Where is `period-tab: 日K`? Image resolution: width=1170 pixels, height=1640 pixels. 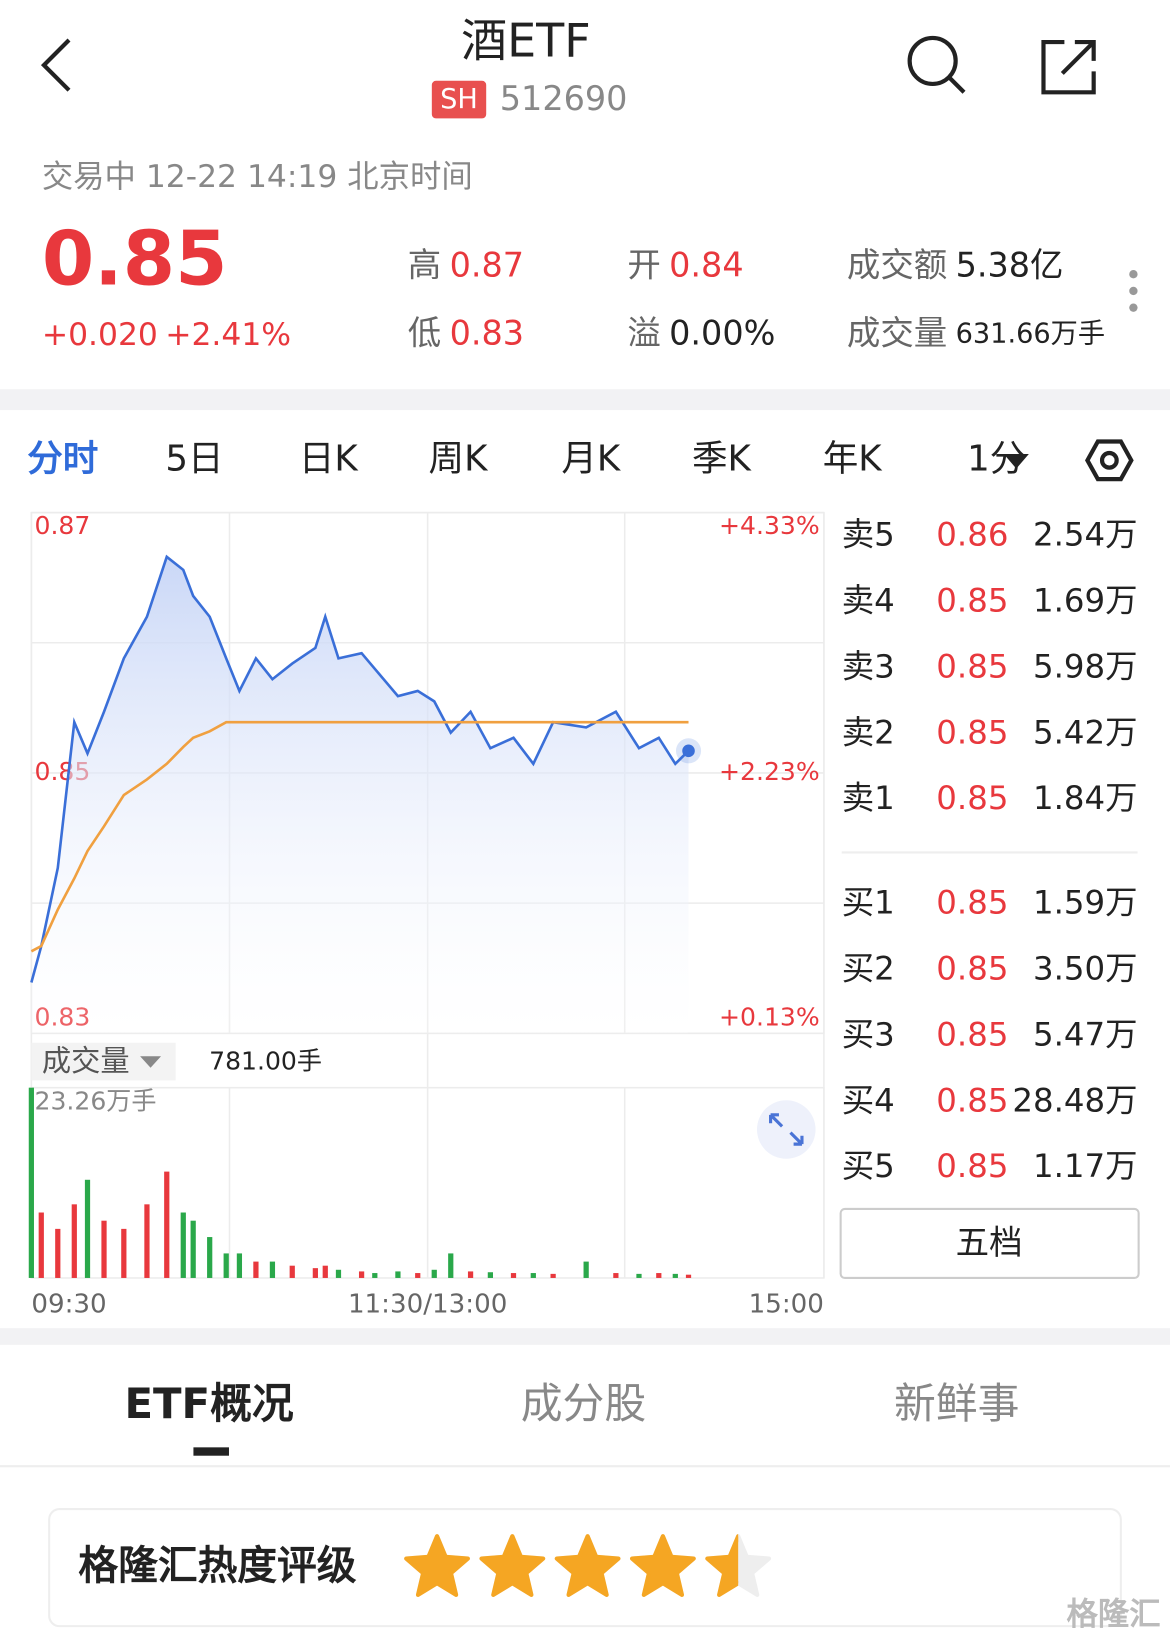
period-tab: 日K is located at coordinates (329, 458).